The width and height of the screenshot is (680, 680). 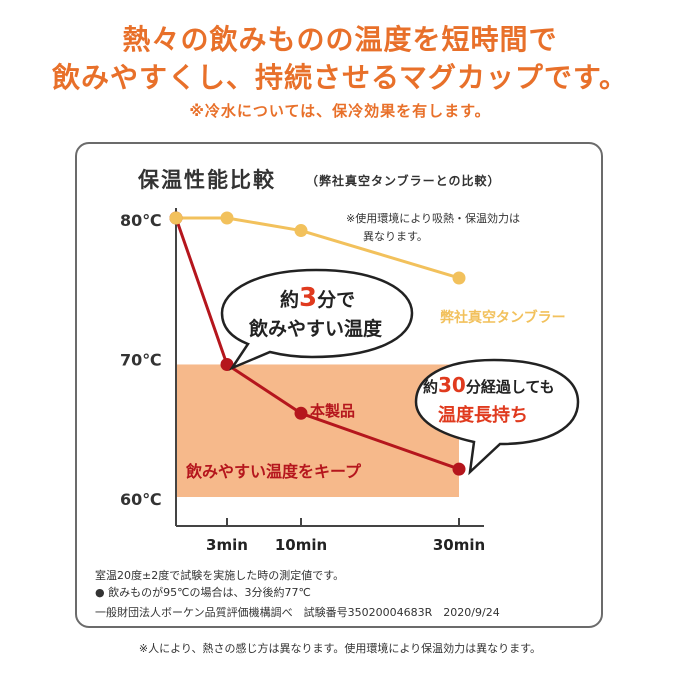 I want to click on series-label-product: 本製品, so click(x=332, y=411).